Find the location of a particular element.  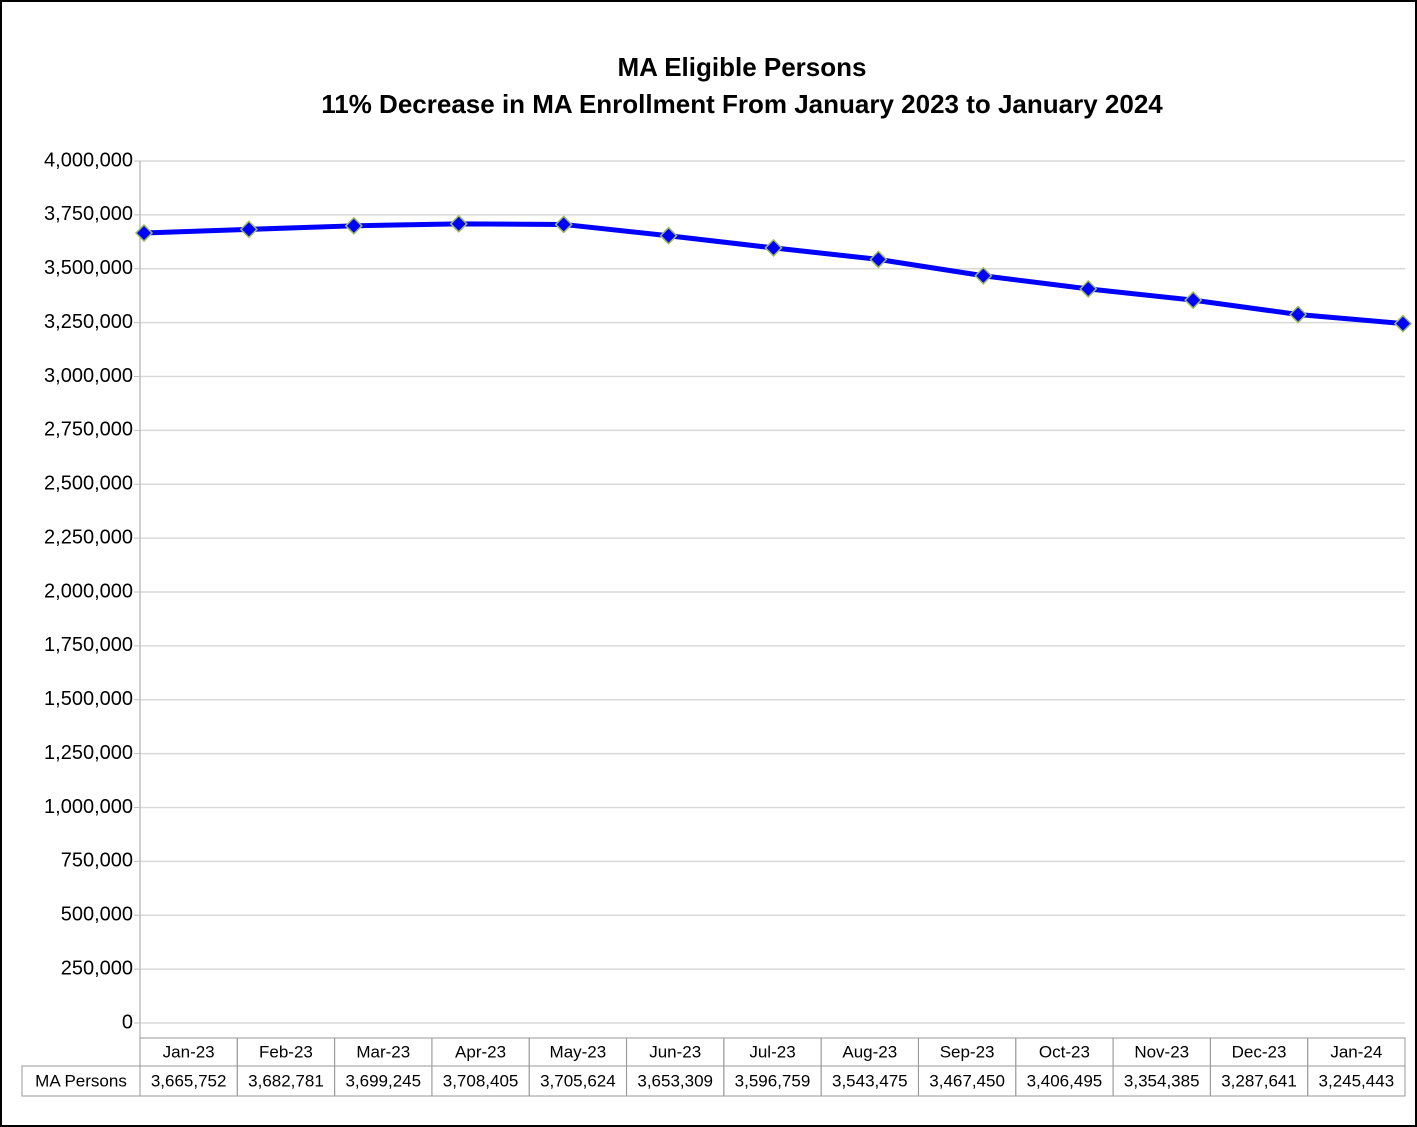

x-tick-label: Jun-23 is located at coordinates (675, 1051).